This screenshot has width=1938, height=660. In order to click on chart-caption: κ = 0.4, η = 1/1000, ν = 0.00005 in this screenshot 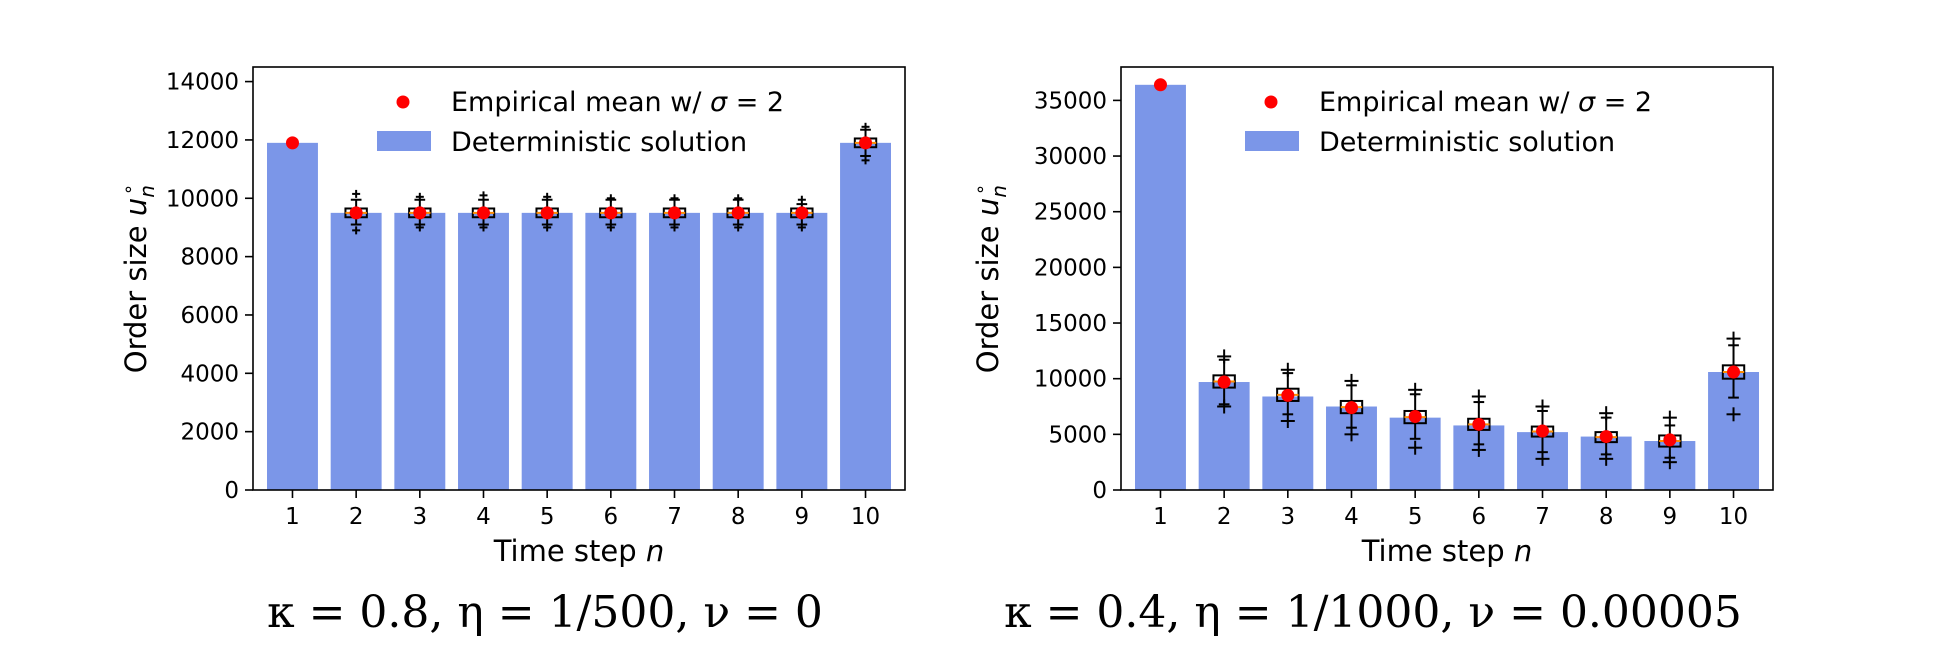, I will do `click(1373, 612)`.